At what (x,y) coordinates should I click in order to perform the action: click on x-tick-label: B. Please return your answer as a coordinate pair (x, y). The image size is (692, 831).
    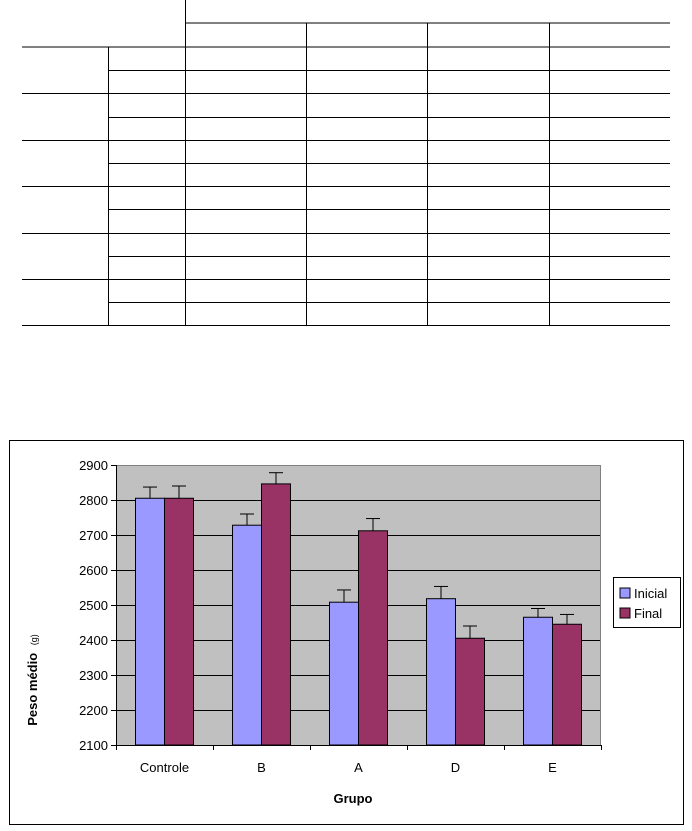
    Looking at the image, I should click on (261, 767).